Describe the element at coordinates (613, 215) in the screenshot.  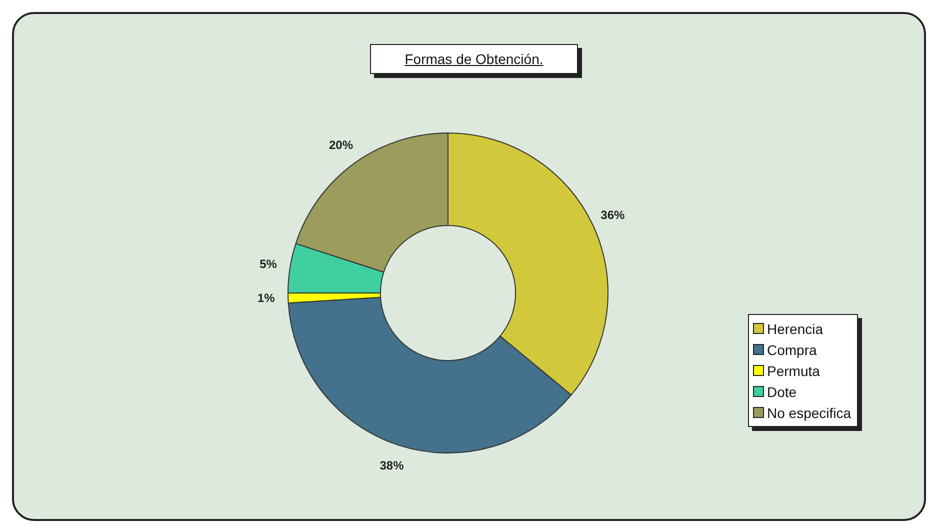
I see `data-label: 36%` at that location.